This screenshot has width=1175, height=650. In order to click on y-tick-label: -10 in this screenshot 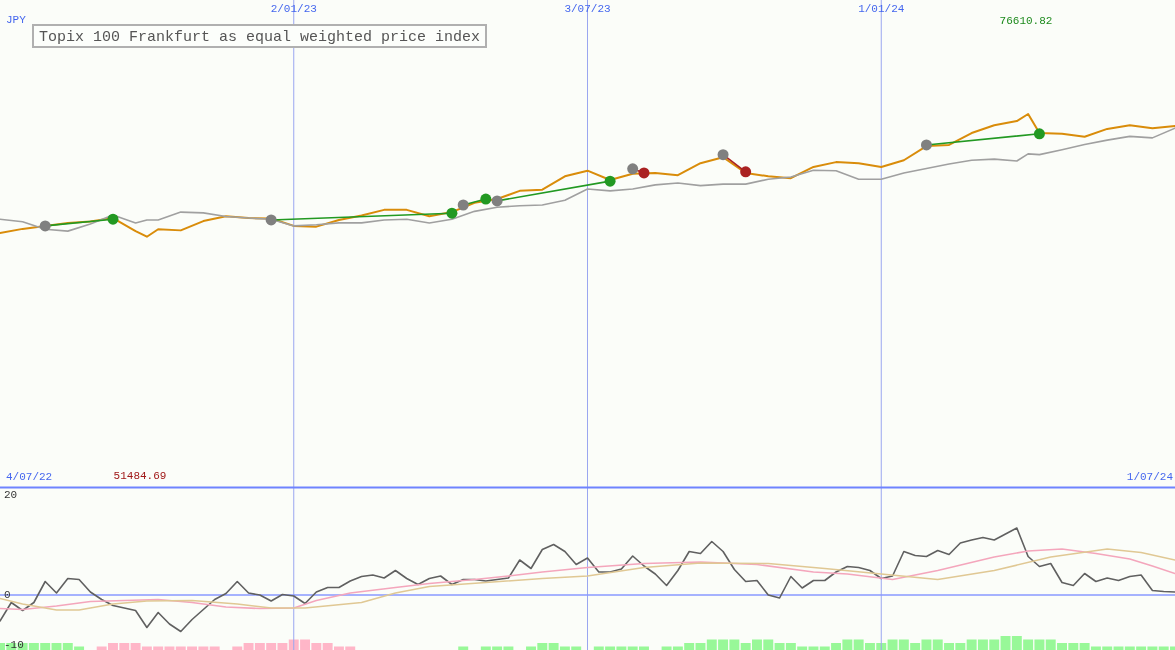, I will do `click(14, 644)`.